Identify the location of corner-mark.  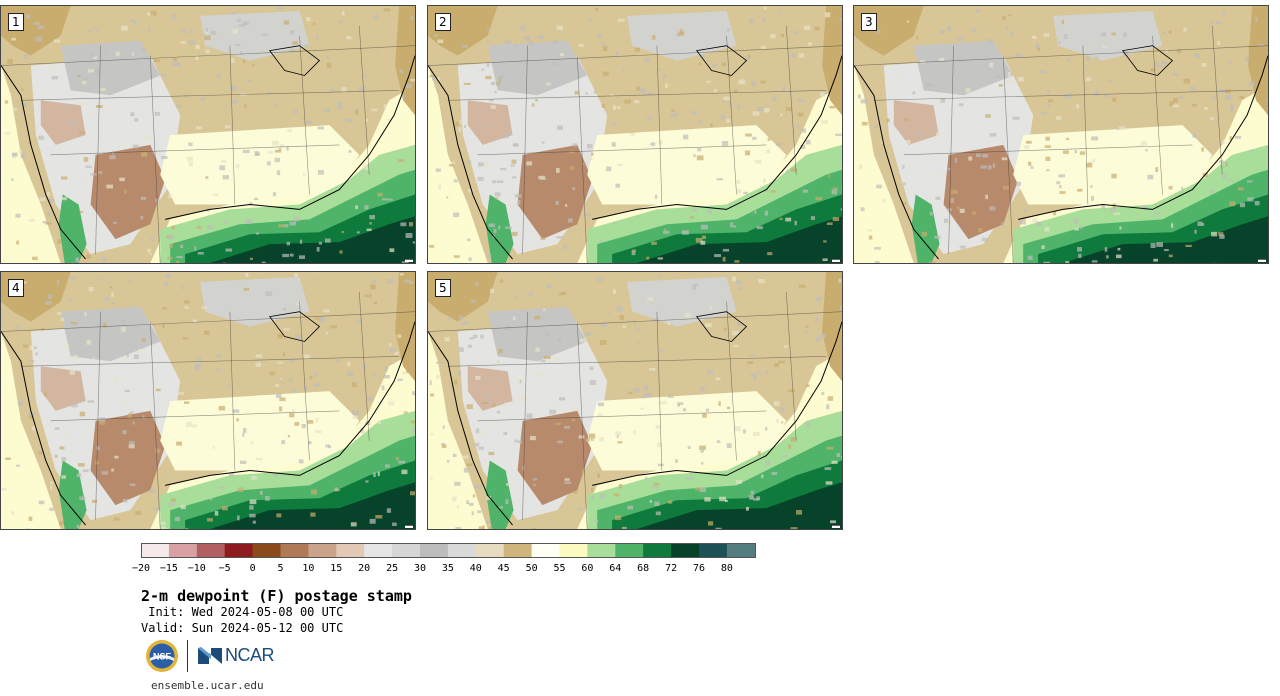
(409, 260).